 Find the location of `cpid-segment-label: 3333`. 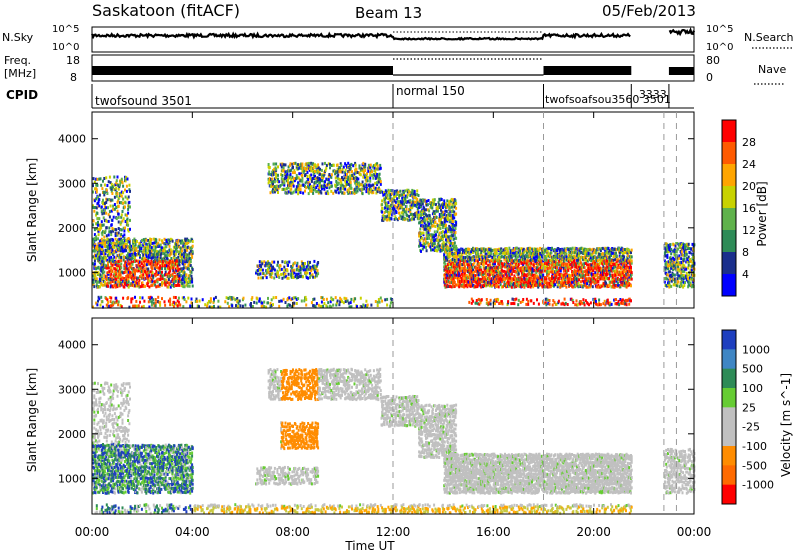

cpid-segment-label: 3333 is located at coordinates (653, 94).